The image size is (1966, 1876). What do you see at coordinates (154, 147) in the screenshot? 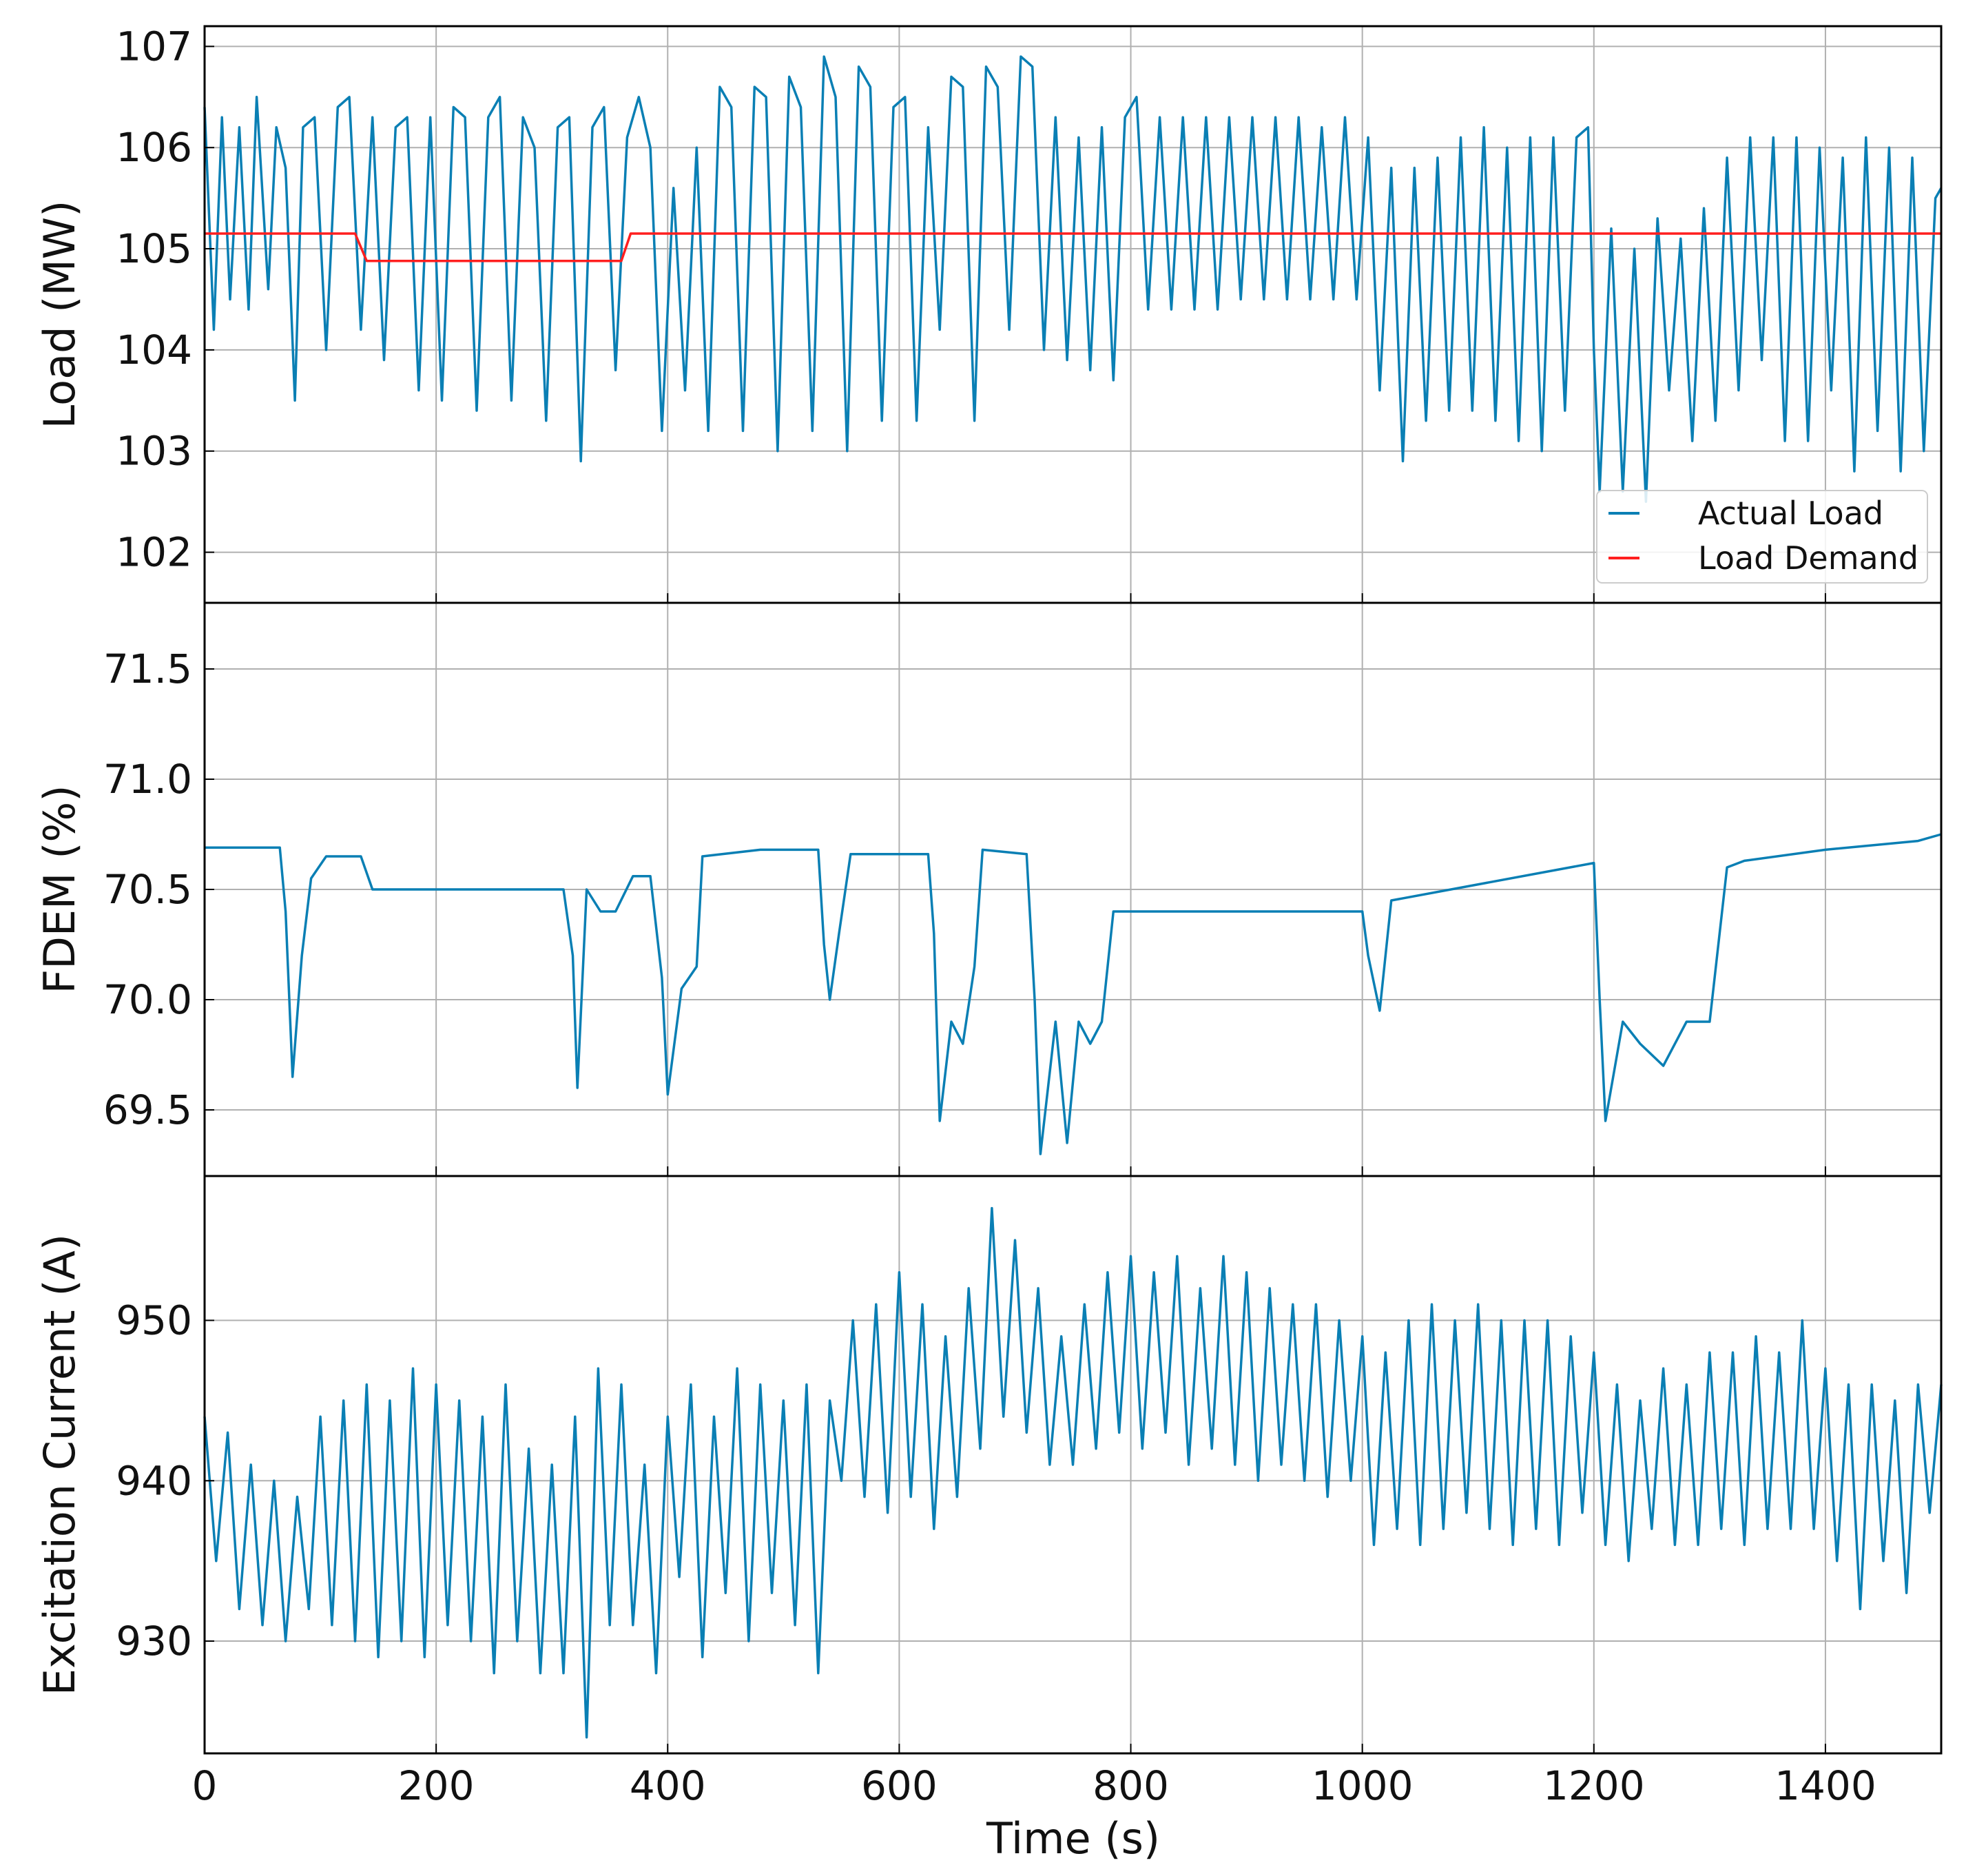
I see `ytick-label-0-4: 106` at bounding box center [154, 147].